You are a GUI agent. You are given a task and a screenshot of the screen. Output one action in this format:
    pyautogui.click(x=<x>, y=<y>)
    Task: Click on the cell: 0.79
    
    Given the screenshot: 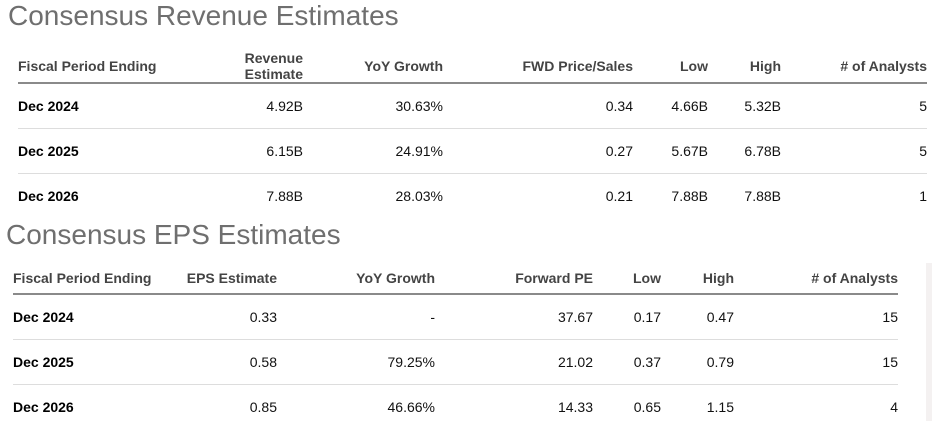 What is the action you would take?
    pyautogui.click(x=697, y=362)
    